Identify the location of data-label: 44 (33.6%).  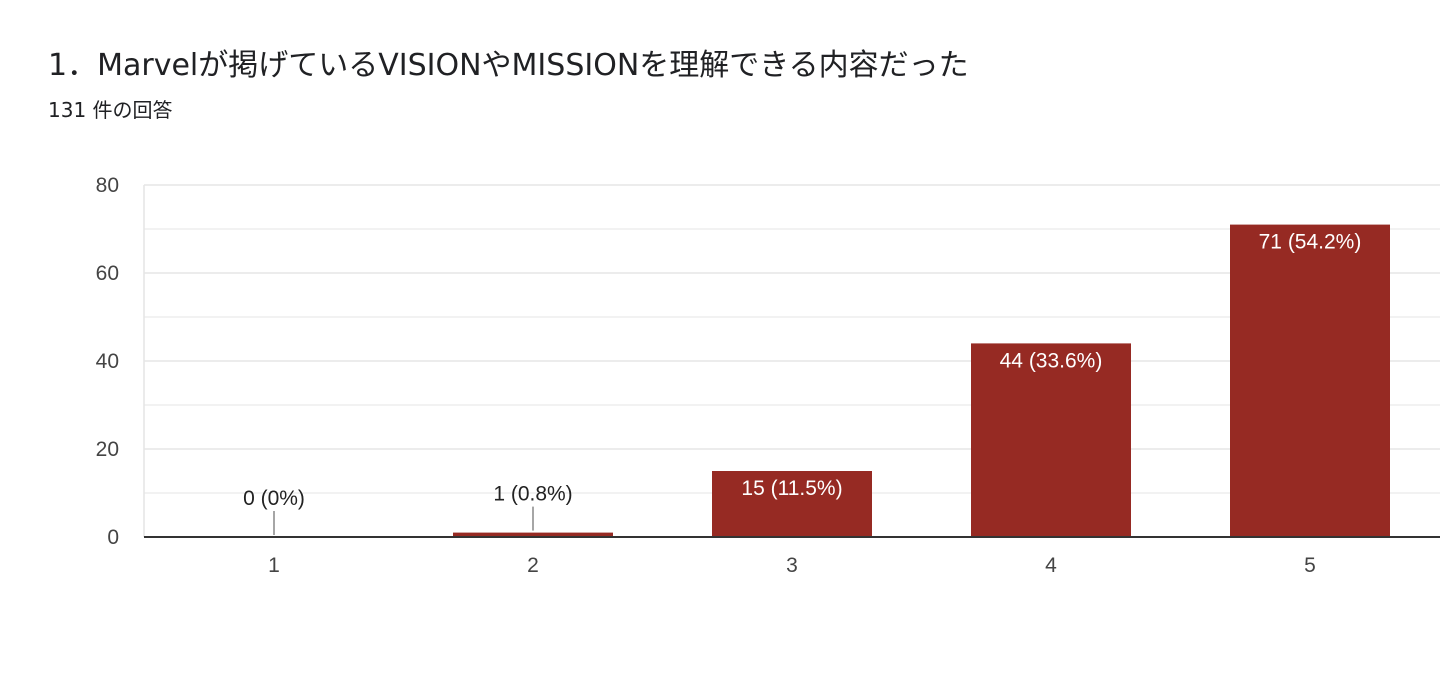
(1051, 360).